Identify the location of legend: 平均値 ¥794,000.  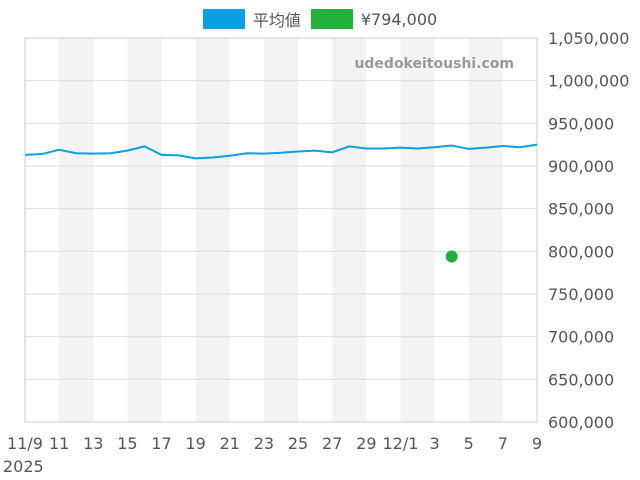
(320, 19).